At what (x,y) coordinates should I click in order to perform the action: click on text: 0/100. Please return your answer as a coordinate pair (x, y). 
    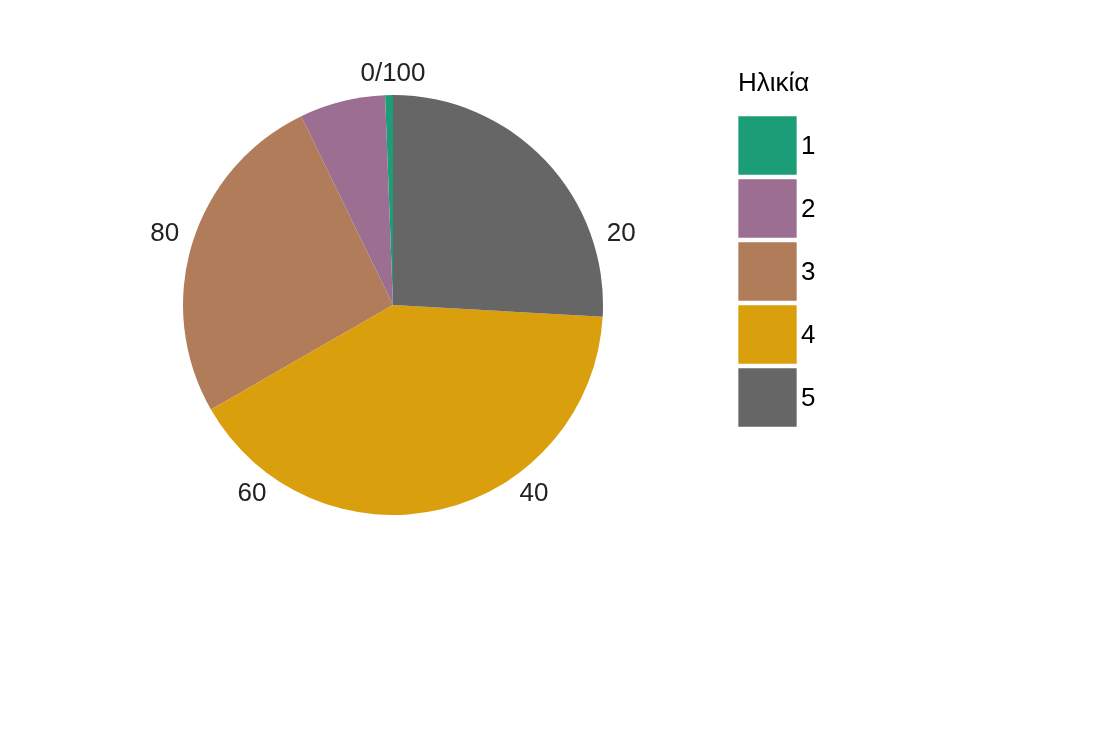
    Looking at the image, I should click on (393, 72).